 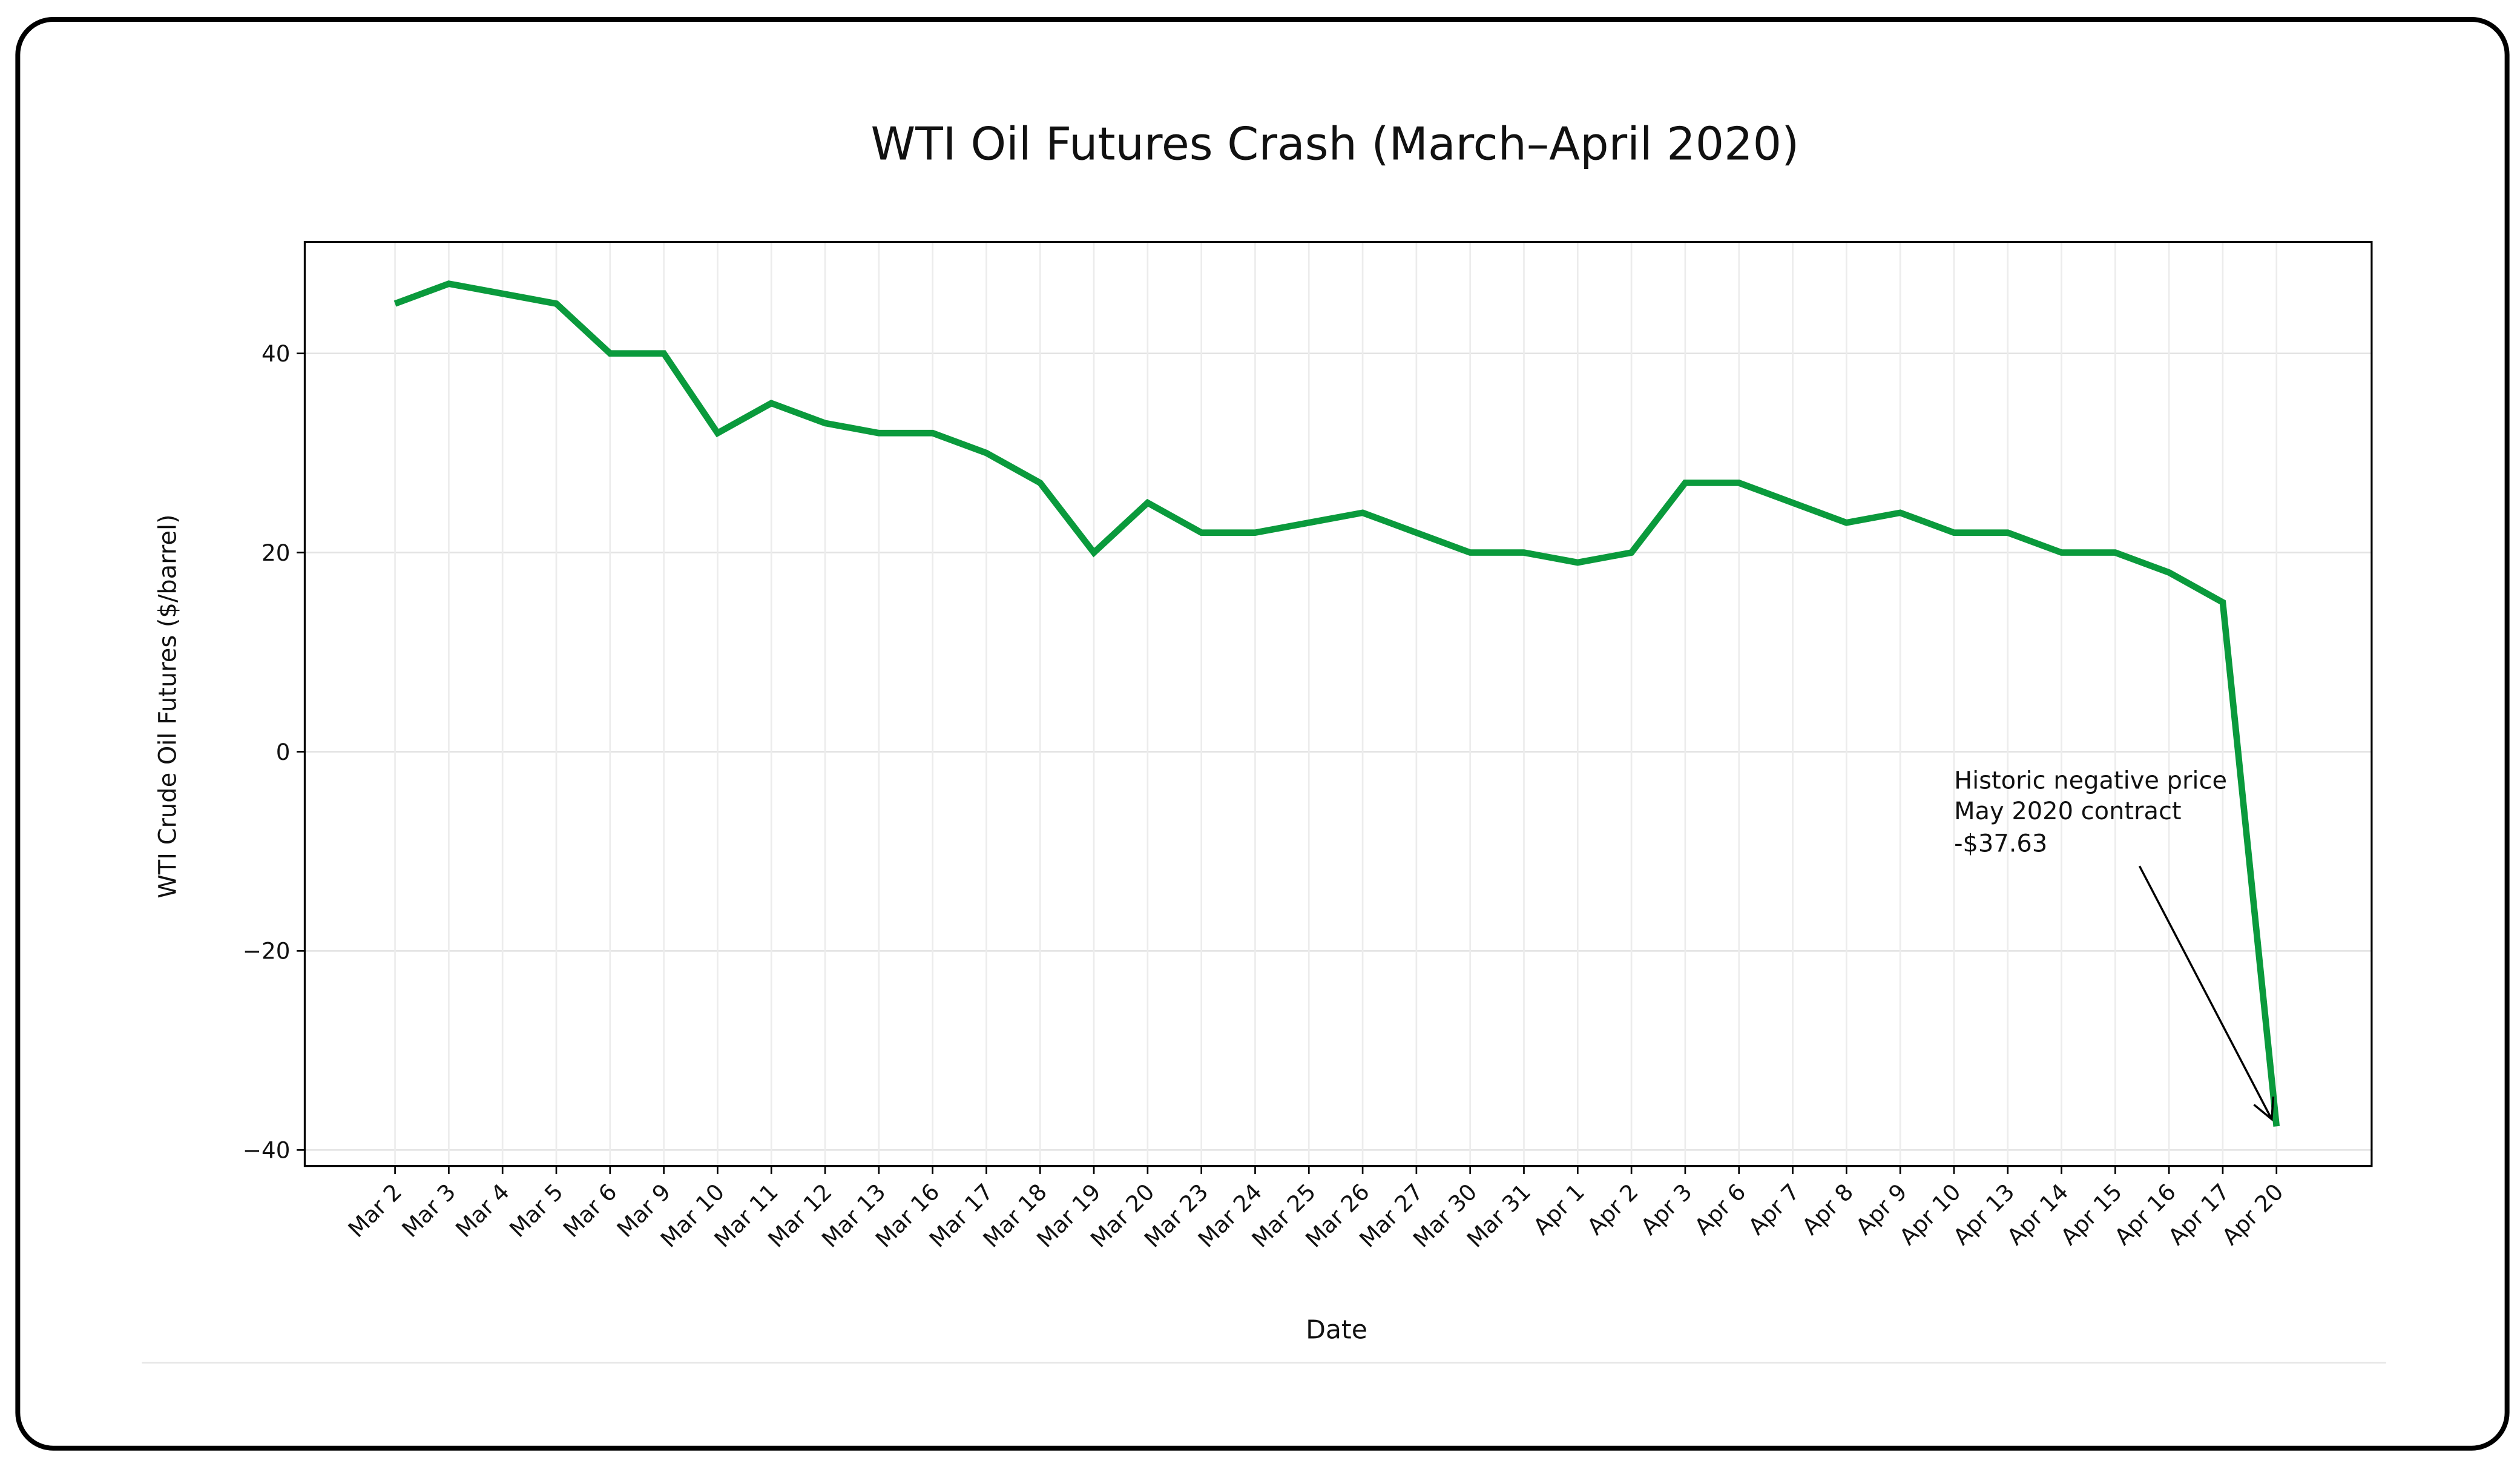 What do you see at coordinates (2000, 843) in the screenshot?
I see `annotation-line-3: -$37.63` at bounding box center [2000, 843].